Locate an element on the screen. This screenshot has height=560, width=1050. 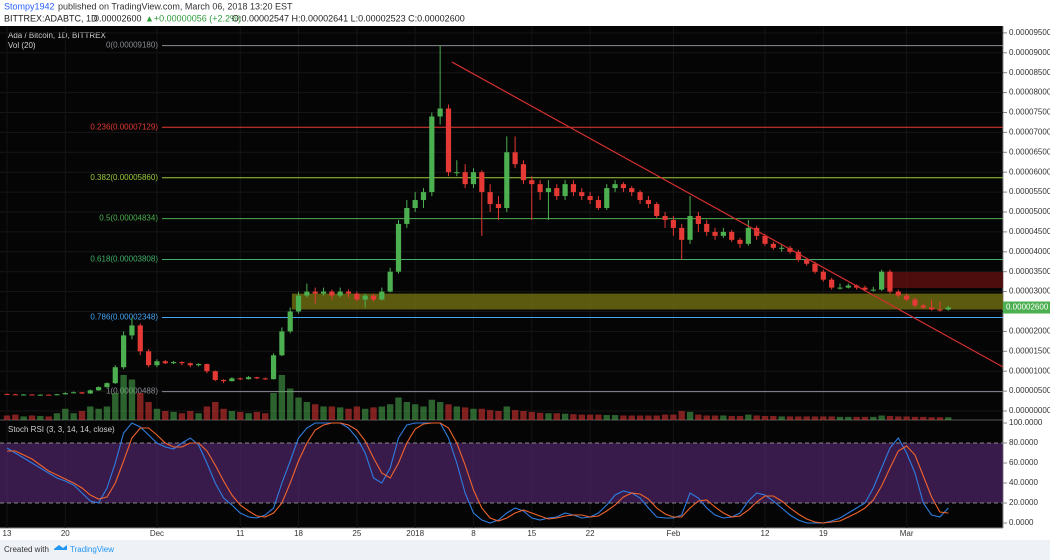
x-tick-label: Feb is located at coordinates (673, 533).